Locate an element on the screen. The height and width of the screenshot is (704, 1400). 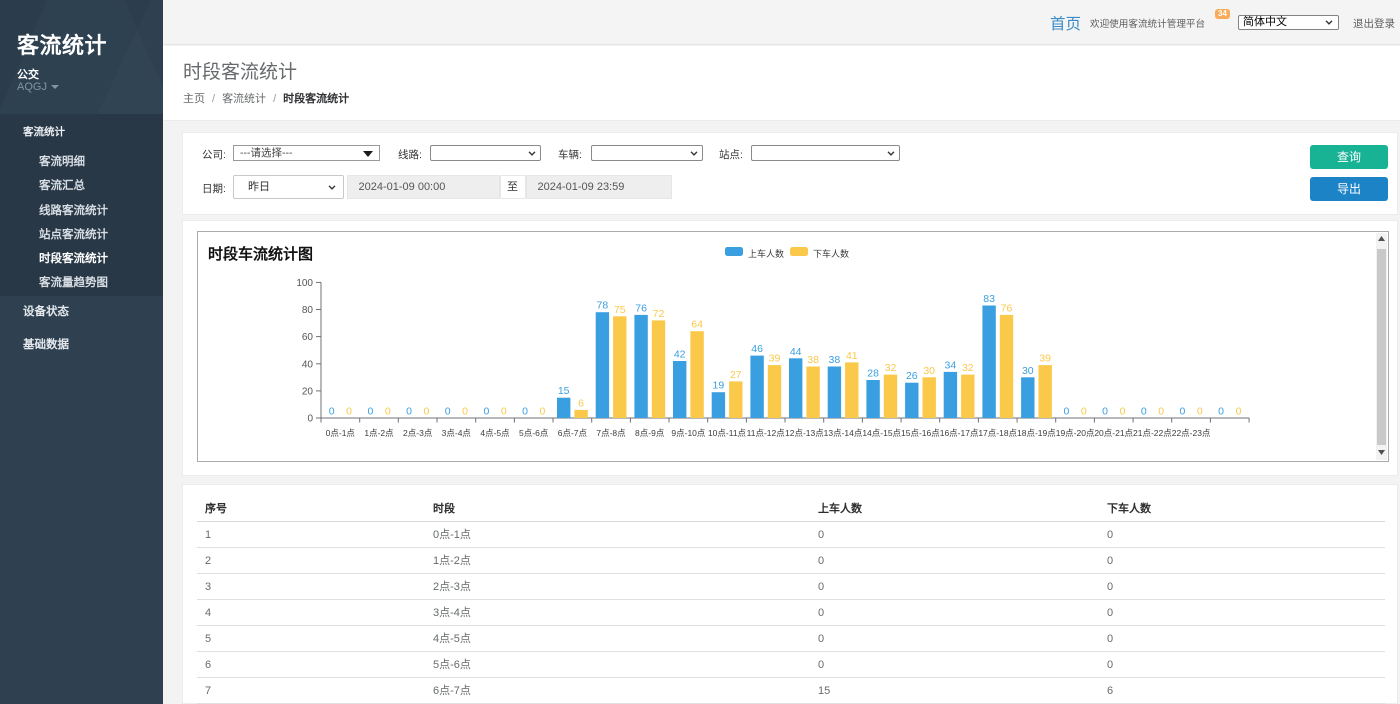
svg-text: 2点-3点 is located at coordinates (418, 433).